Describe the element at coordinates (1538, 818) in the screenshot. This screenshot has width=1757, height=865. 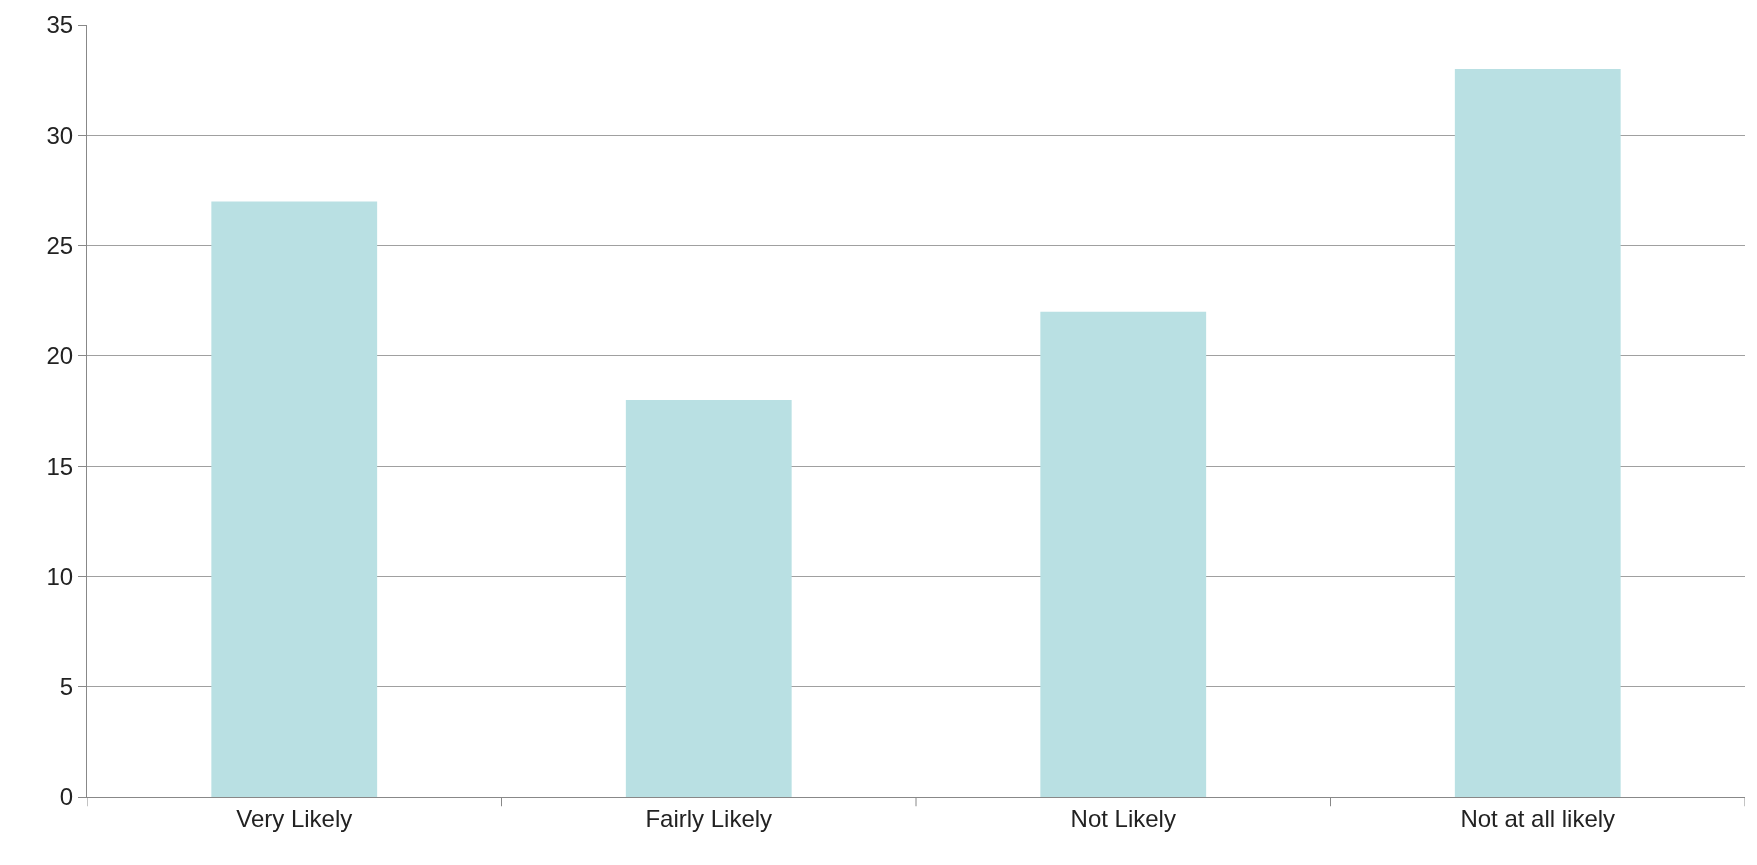
I see `x-tick-label: Not at all likely` at that location.